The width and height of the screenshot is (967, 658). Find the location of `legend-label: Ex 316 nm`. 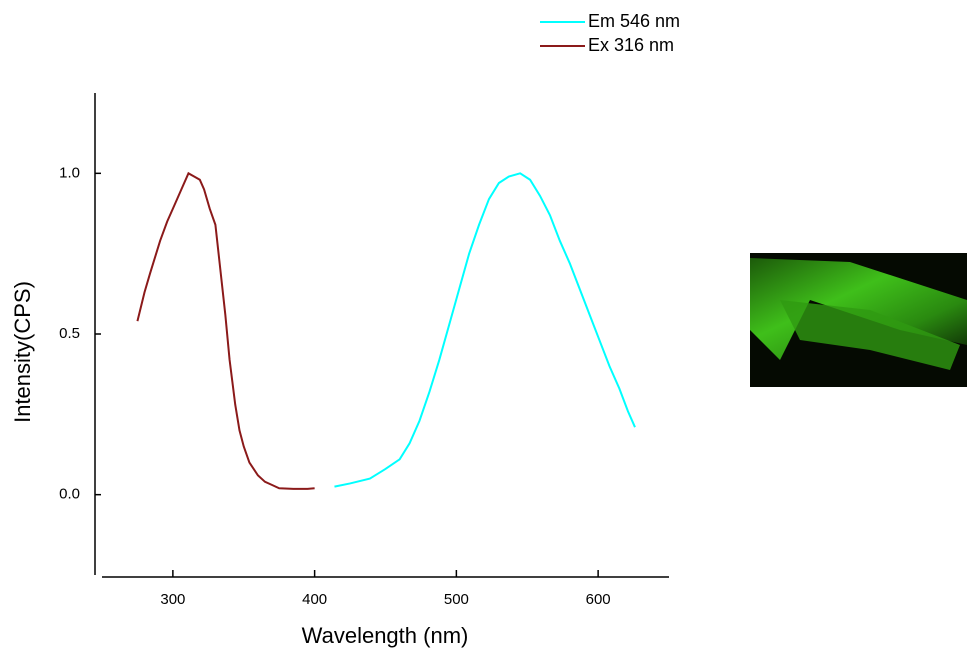

legend-label: Ex 316 nm is located at coordinates (631, 45).